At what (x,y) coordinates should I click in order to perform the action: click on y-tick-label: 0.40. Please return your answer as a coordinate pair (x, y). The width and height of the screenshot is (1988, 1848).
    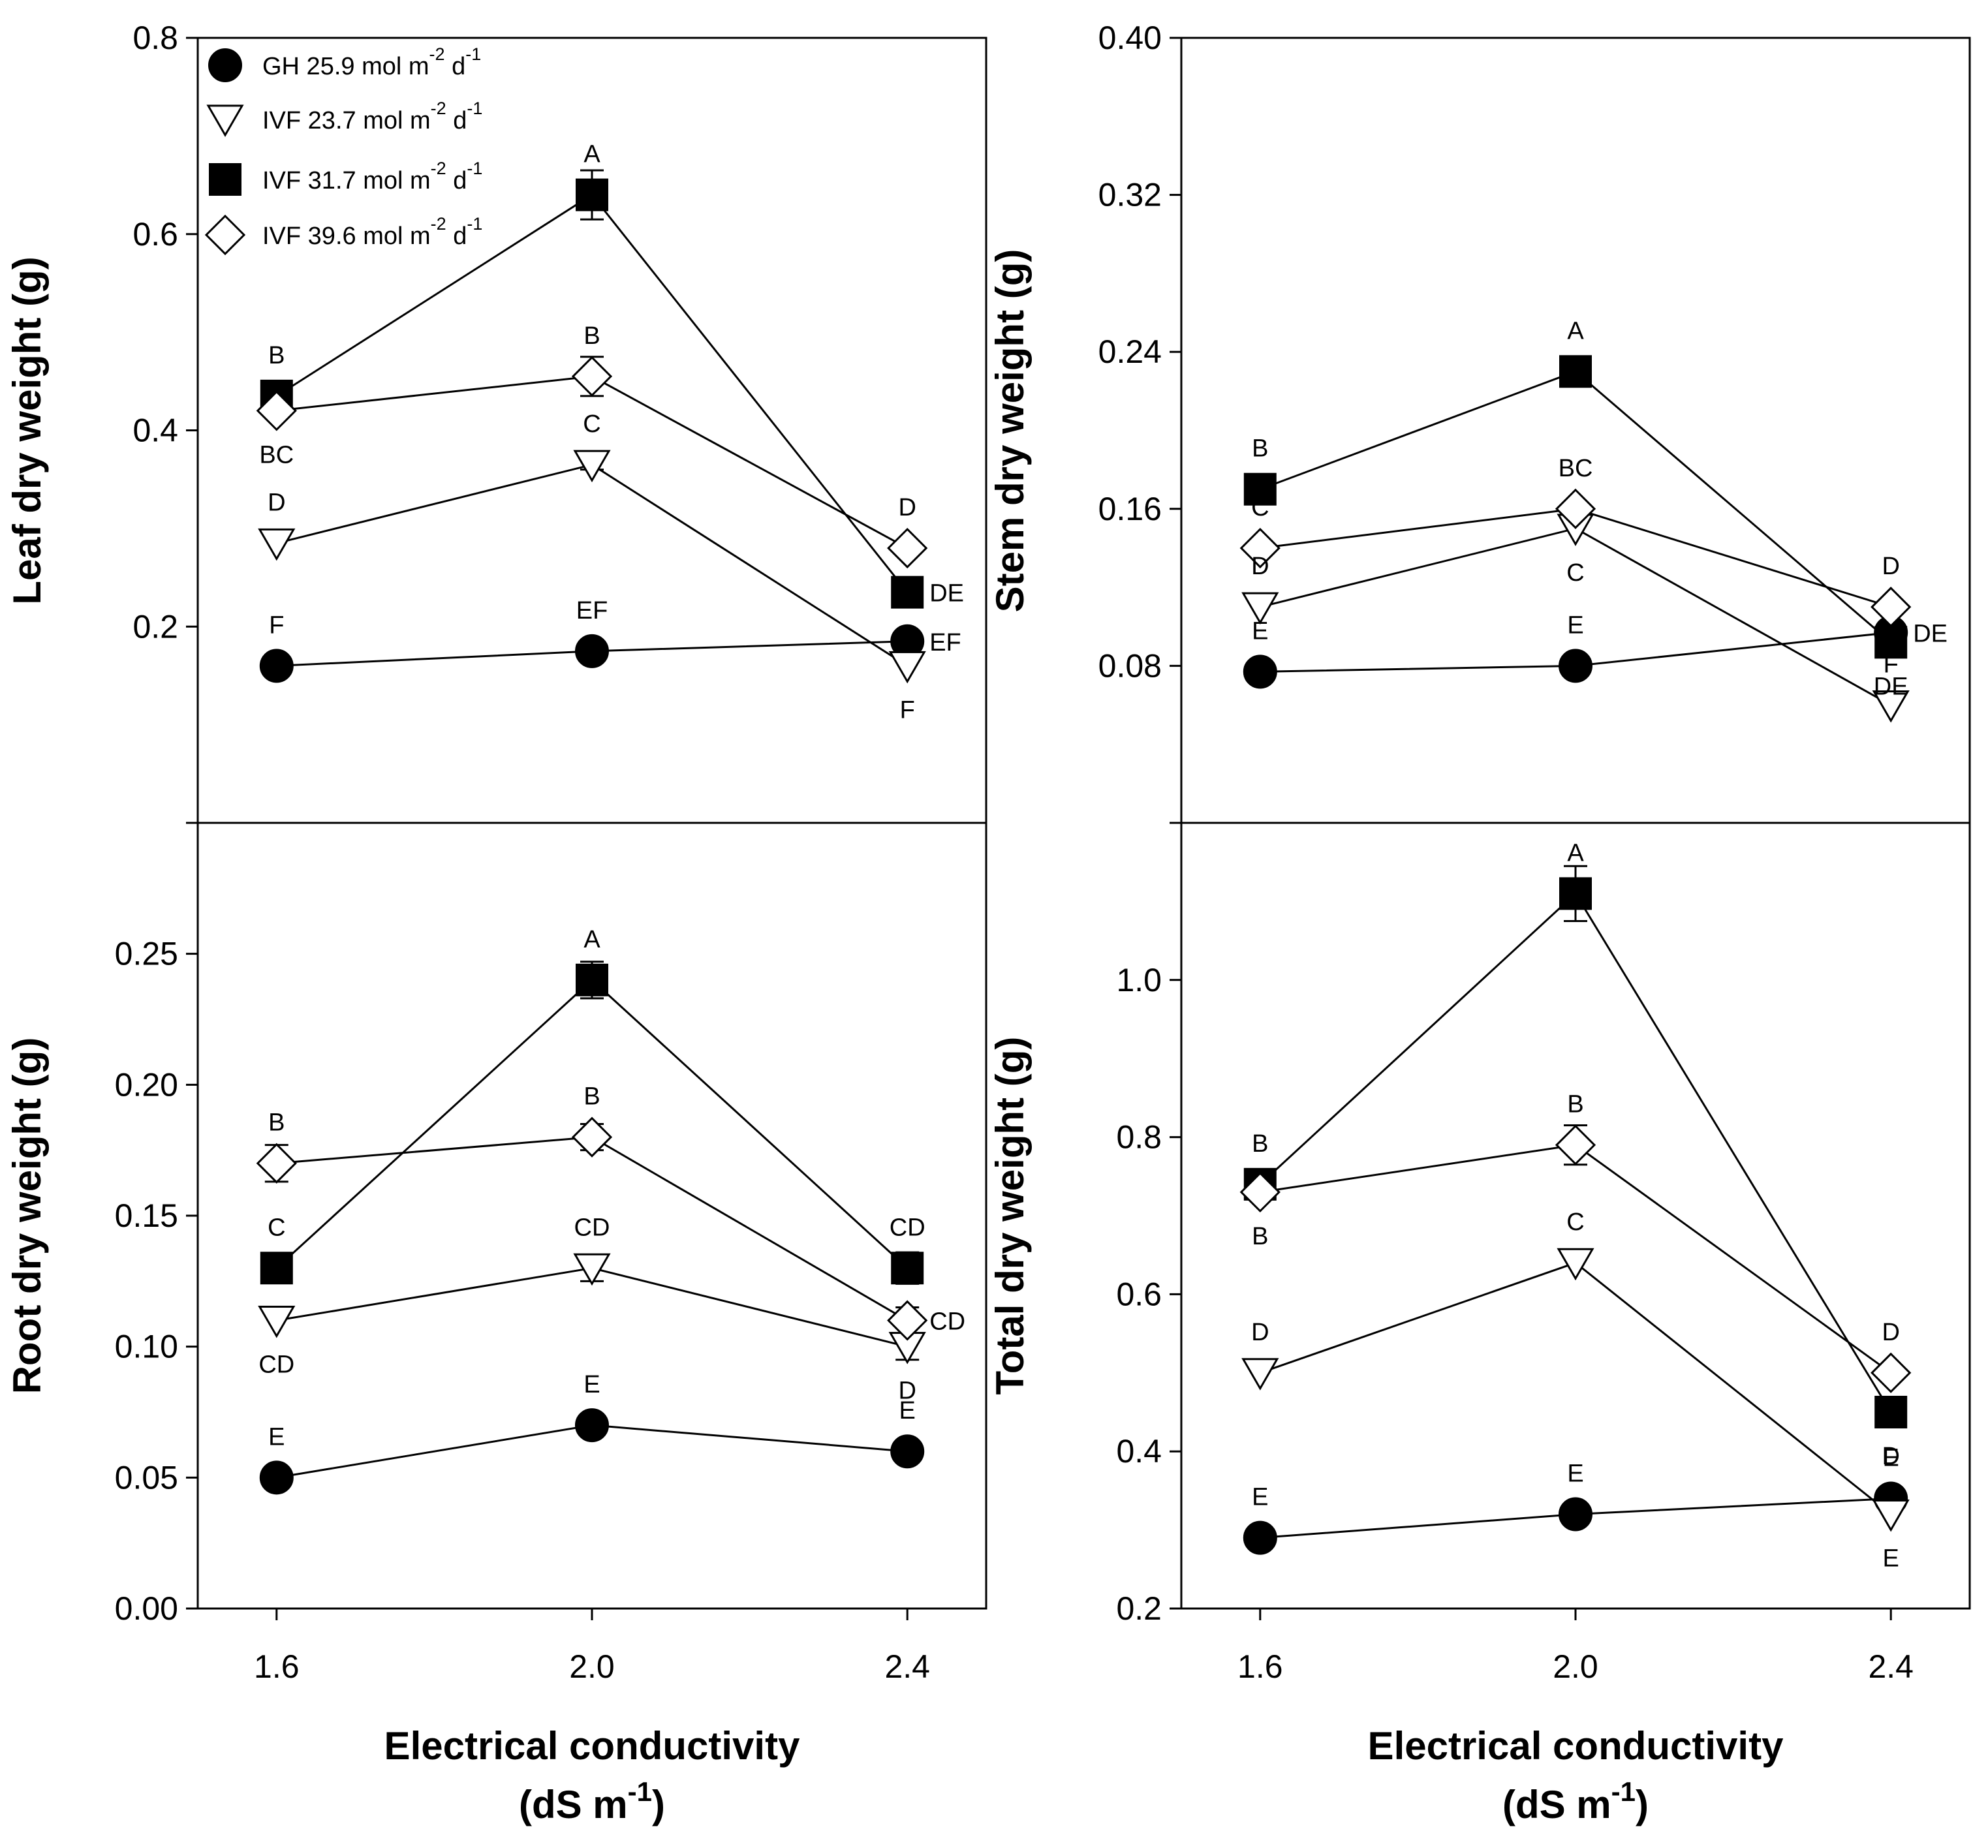
    Looking at the image, I should click on (1130, 38).